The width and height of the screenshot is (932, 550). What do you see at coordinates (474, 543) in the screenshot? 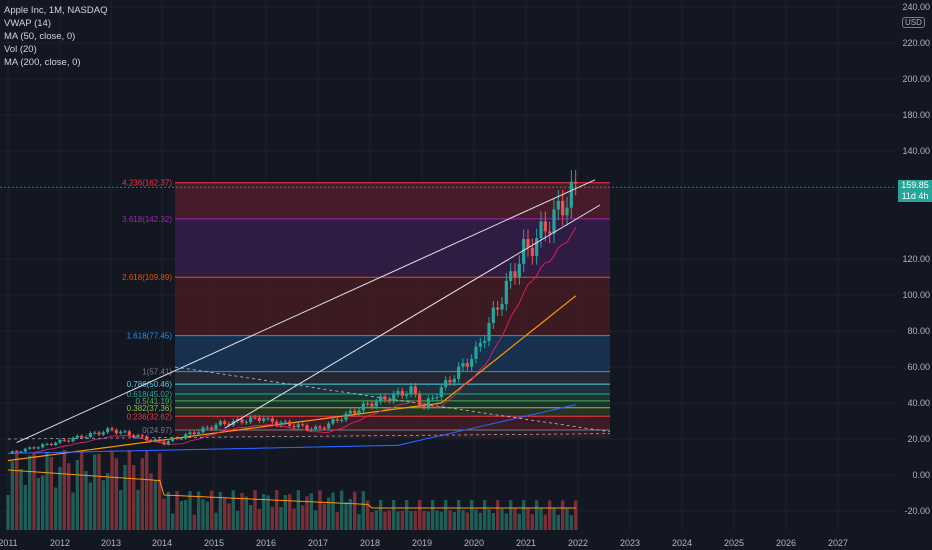
I see `time-tick-label: 2020` at bounding box center [474, 543].